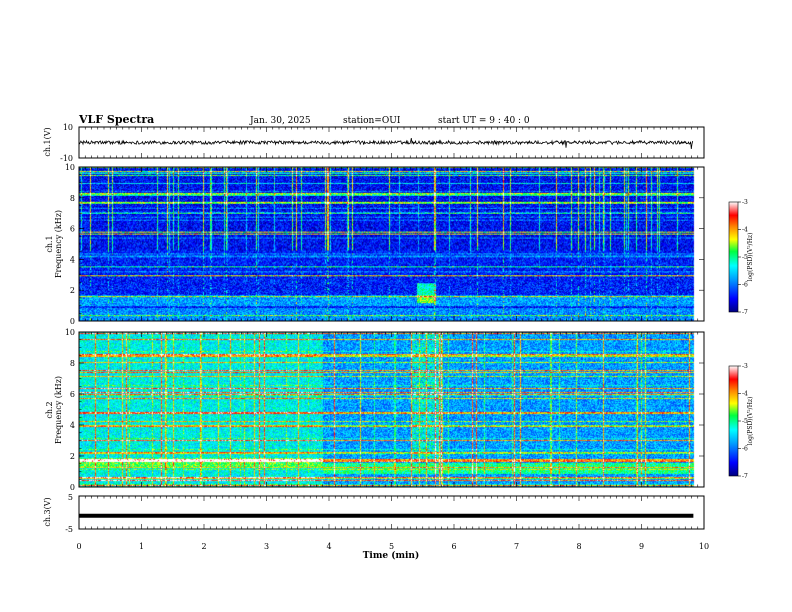 The height and width of the screenshot is (612, 792). I want to click on x-tick-label: 0, so click(78, 546).